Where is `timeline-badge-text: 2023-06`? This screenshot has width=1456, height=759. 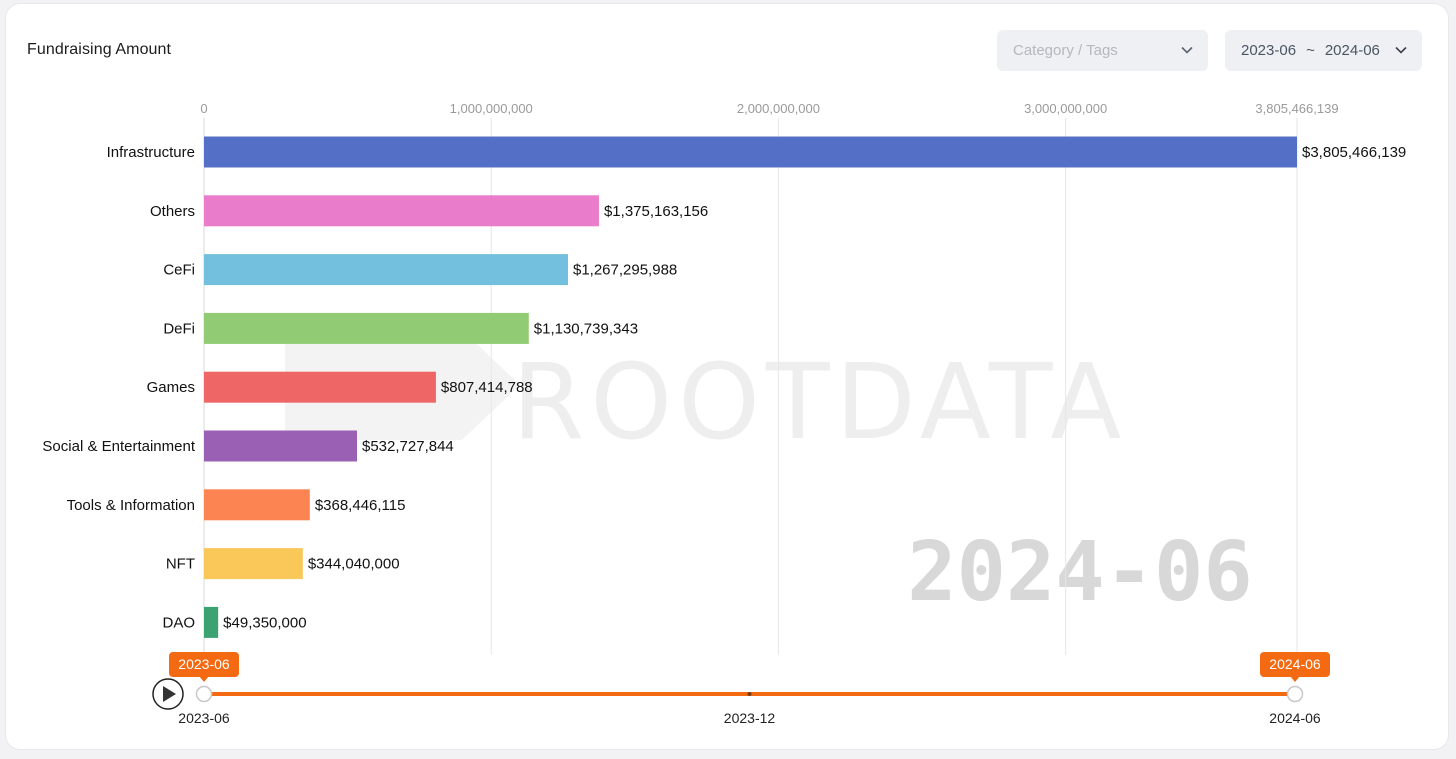 timeline-badge-text: 2023-06 is located at coordinates (204, 664).